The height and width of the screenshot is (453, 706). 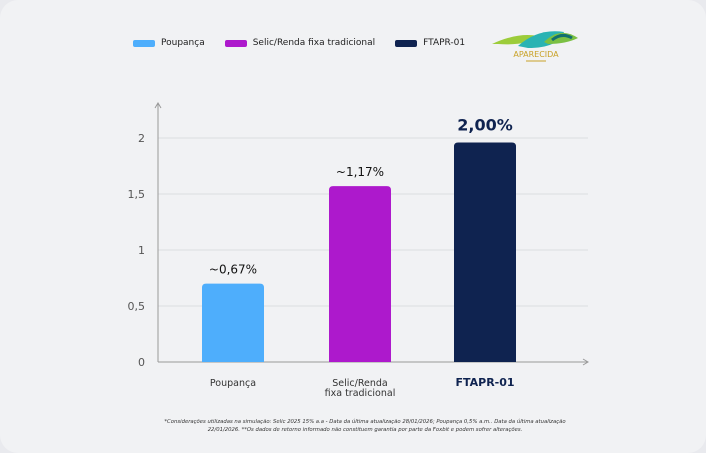 What do you see at coordinates (233, 383) in the screenshot?
I see `x-tick-label: Poupança` at bounding box center [233, 383].